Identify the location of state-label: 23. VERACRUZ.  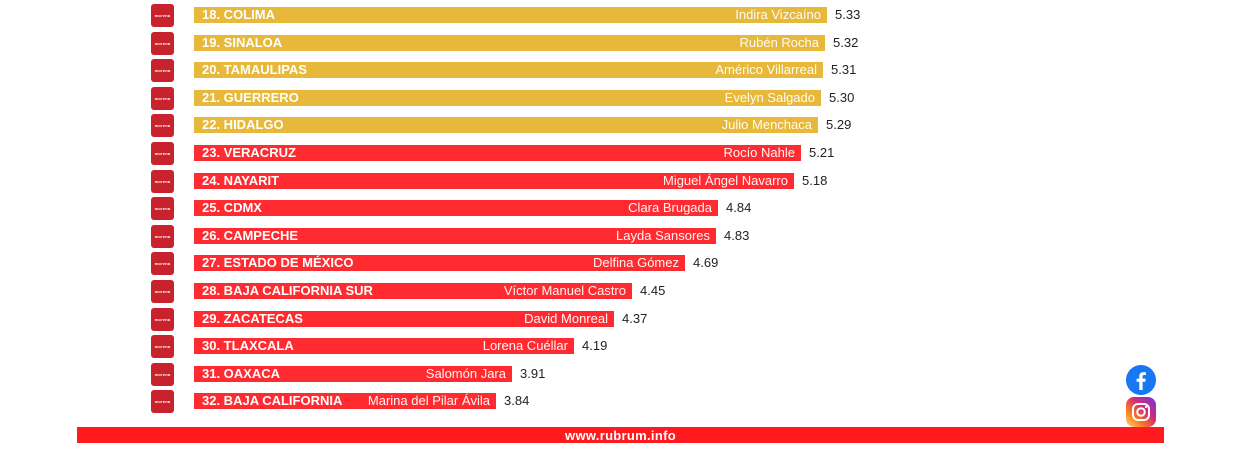
(249, 152).